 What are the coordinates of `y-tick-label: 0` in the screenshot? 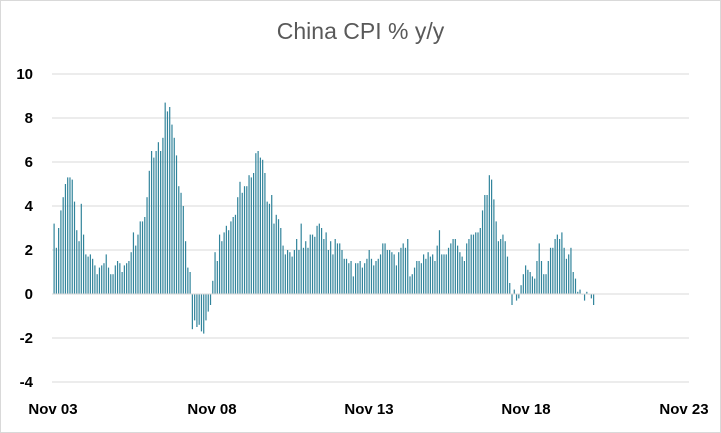 It's located at (29, 294).